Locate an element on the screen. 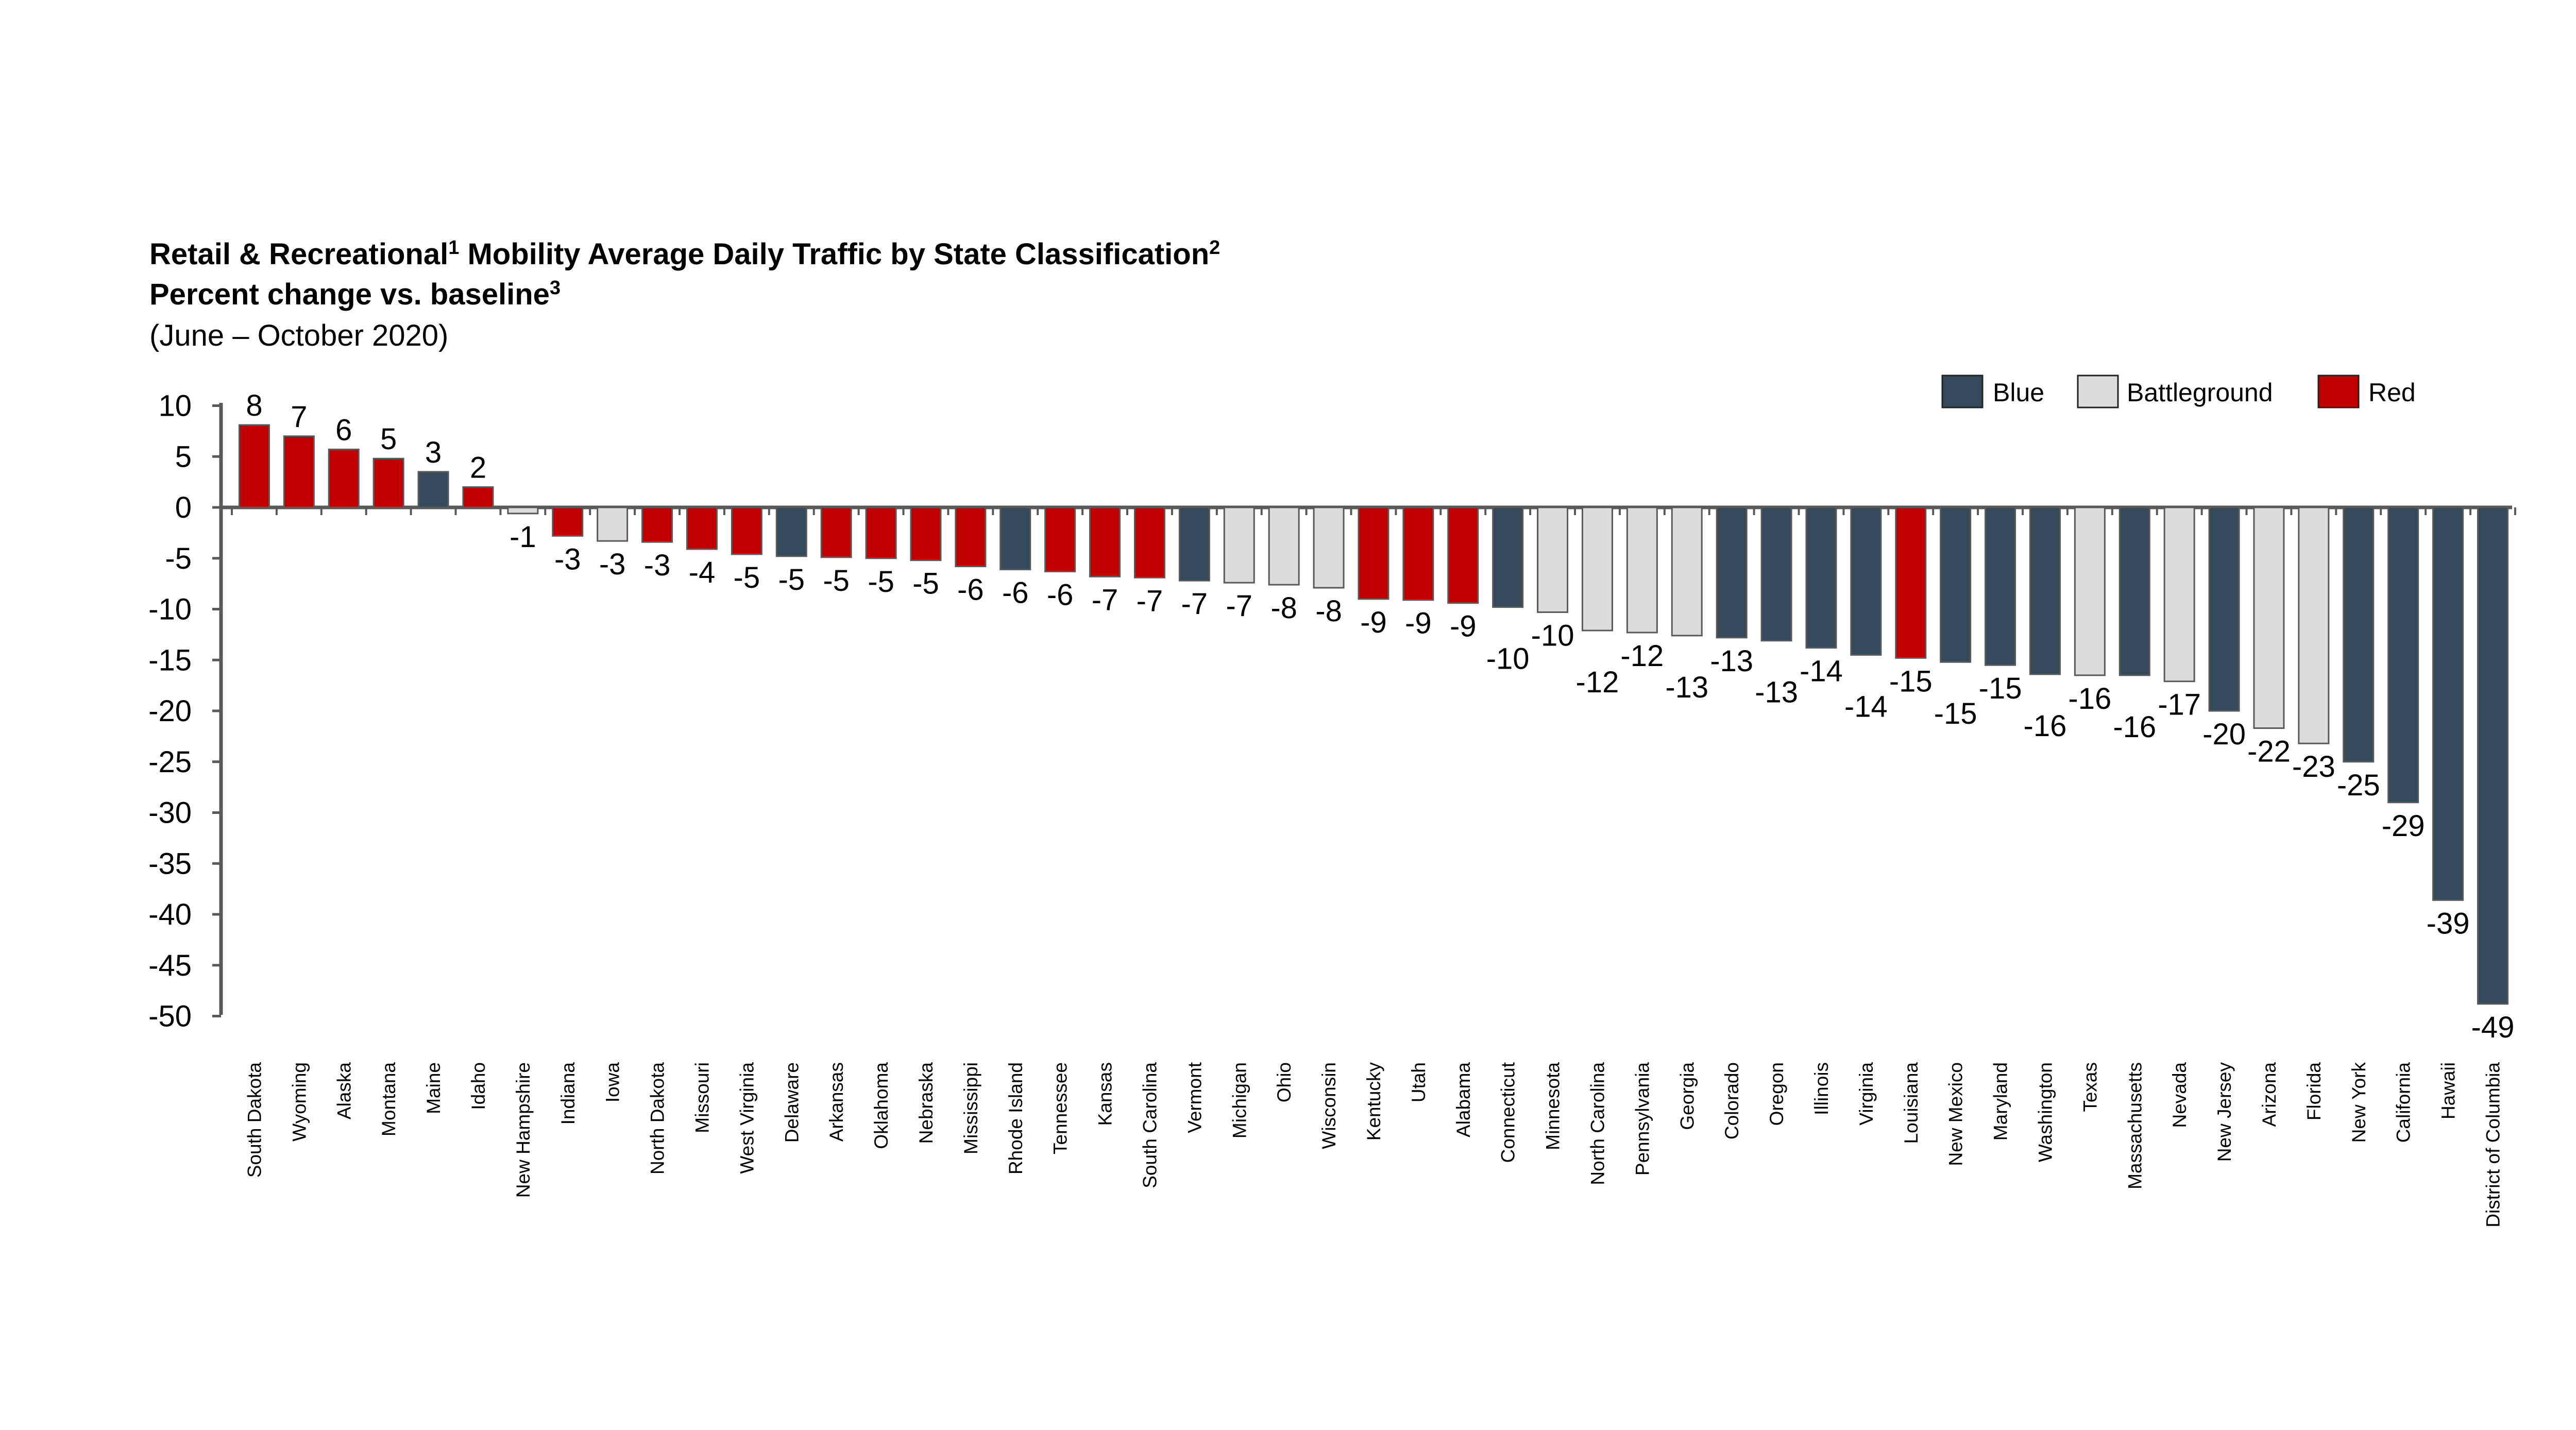 Image resolution: width=2576 pixels, height=1430 pixels. y-tick-label: -10 is located at coordinates (170, 609).